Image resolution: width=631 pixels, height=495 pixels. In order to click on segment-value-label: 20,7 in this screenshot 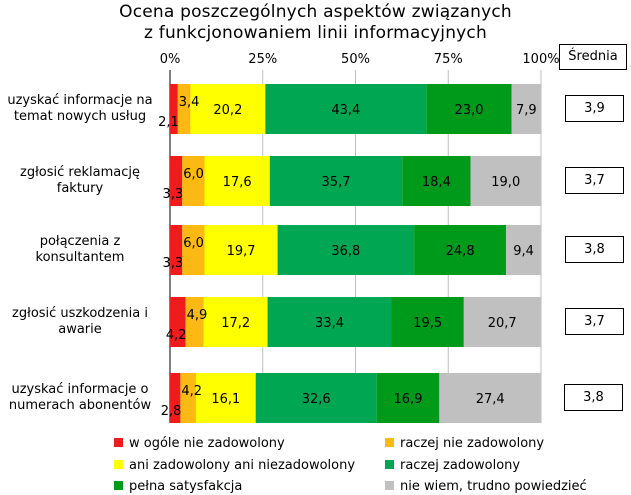, I will do `click(502, 323)`.